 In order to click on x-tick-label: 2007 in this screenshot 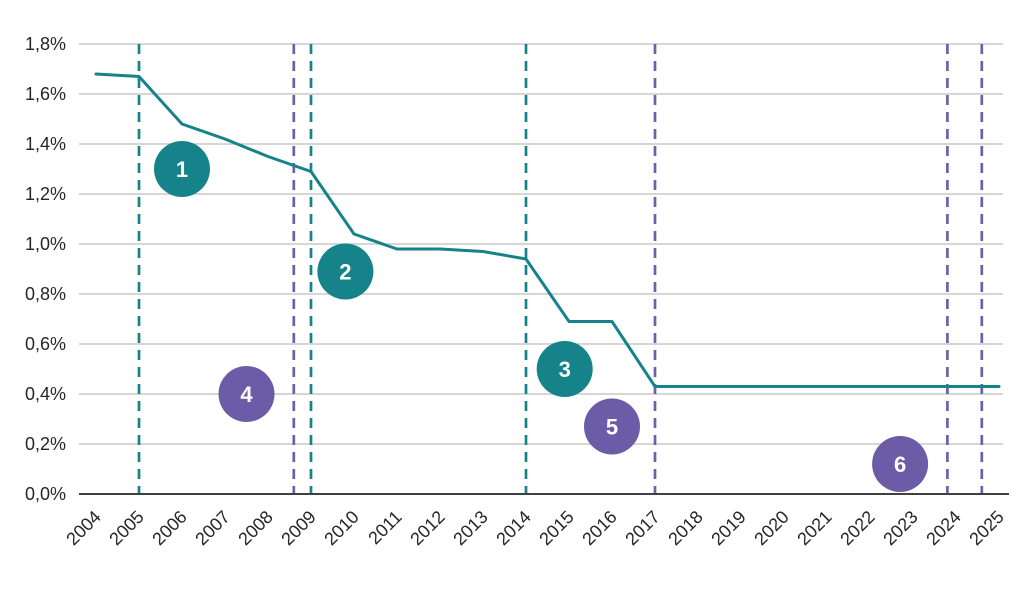, I will do `click(212, 528)`.